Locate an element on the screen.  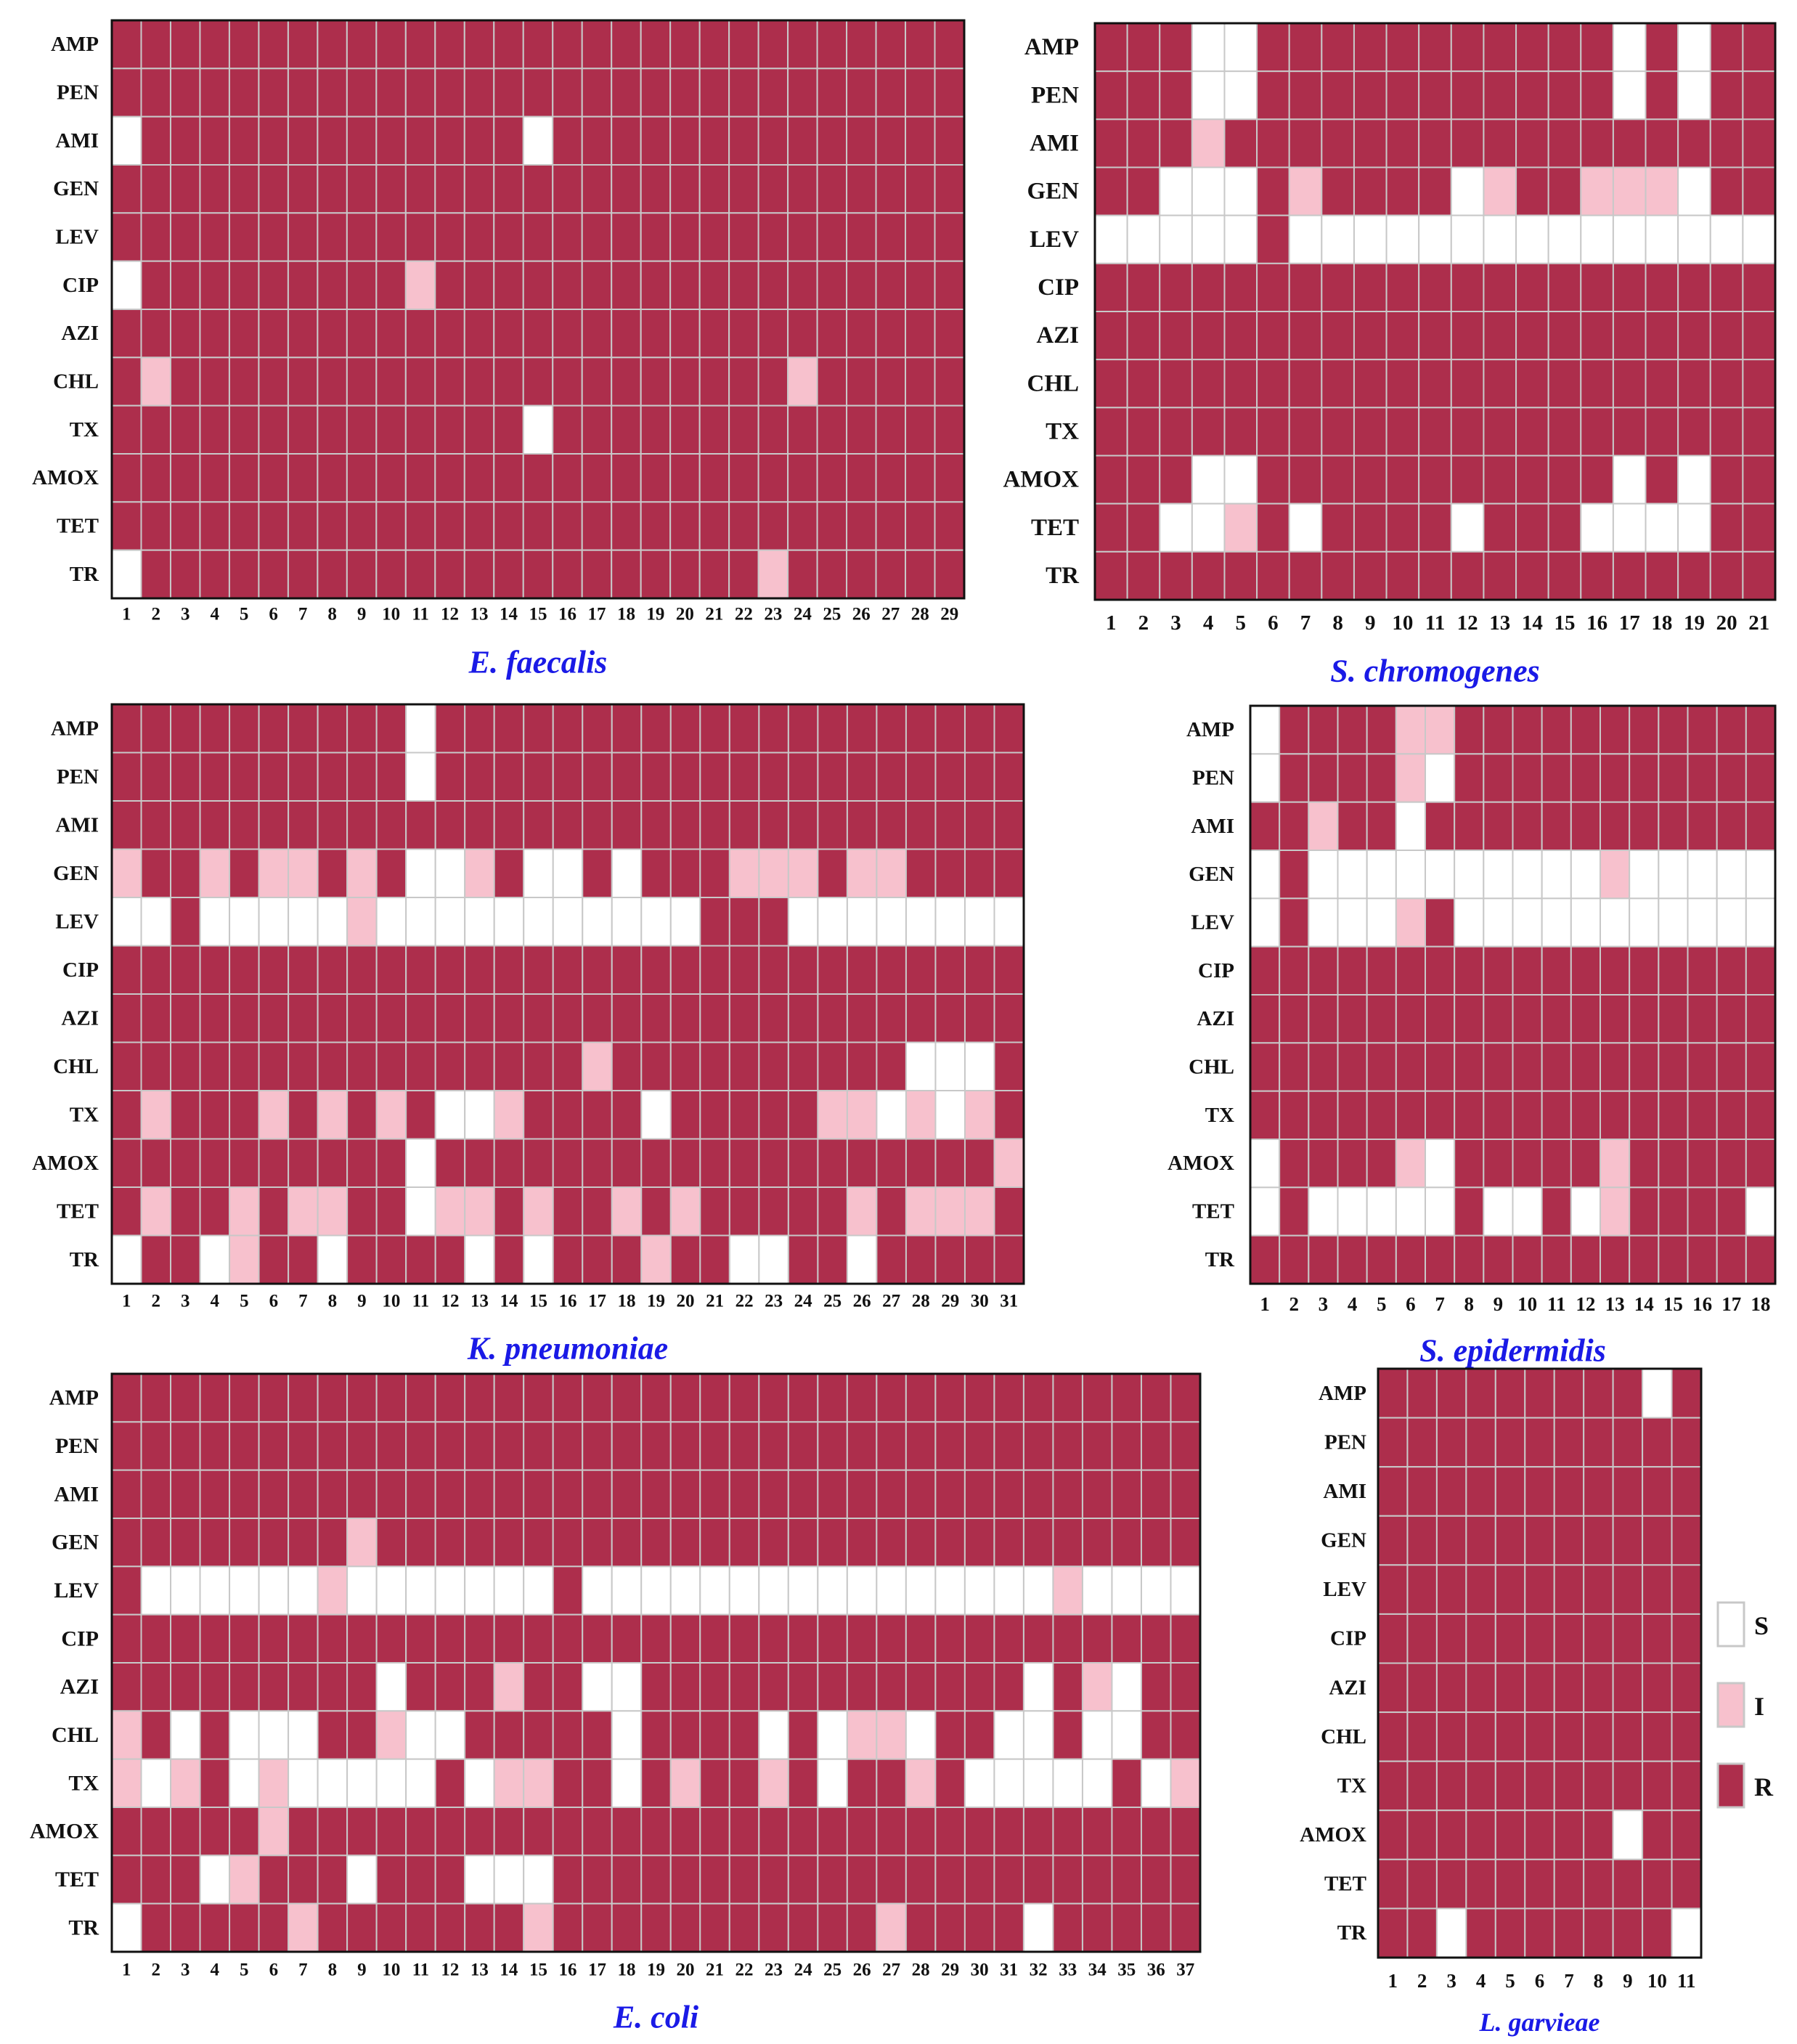
col-label-11: 11 is located at coordinates (1435, 623).